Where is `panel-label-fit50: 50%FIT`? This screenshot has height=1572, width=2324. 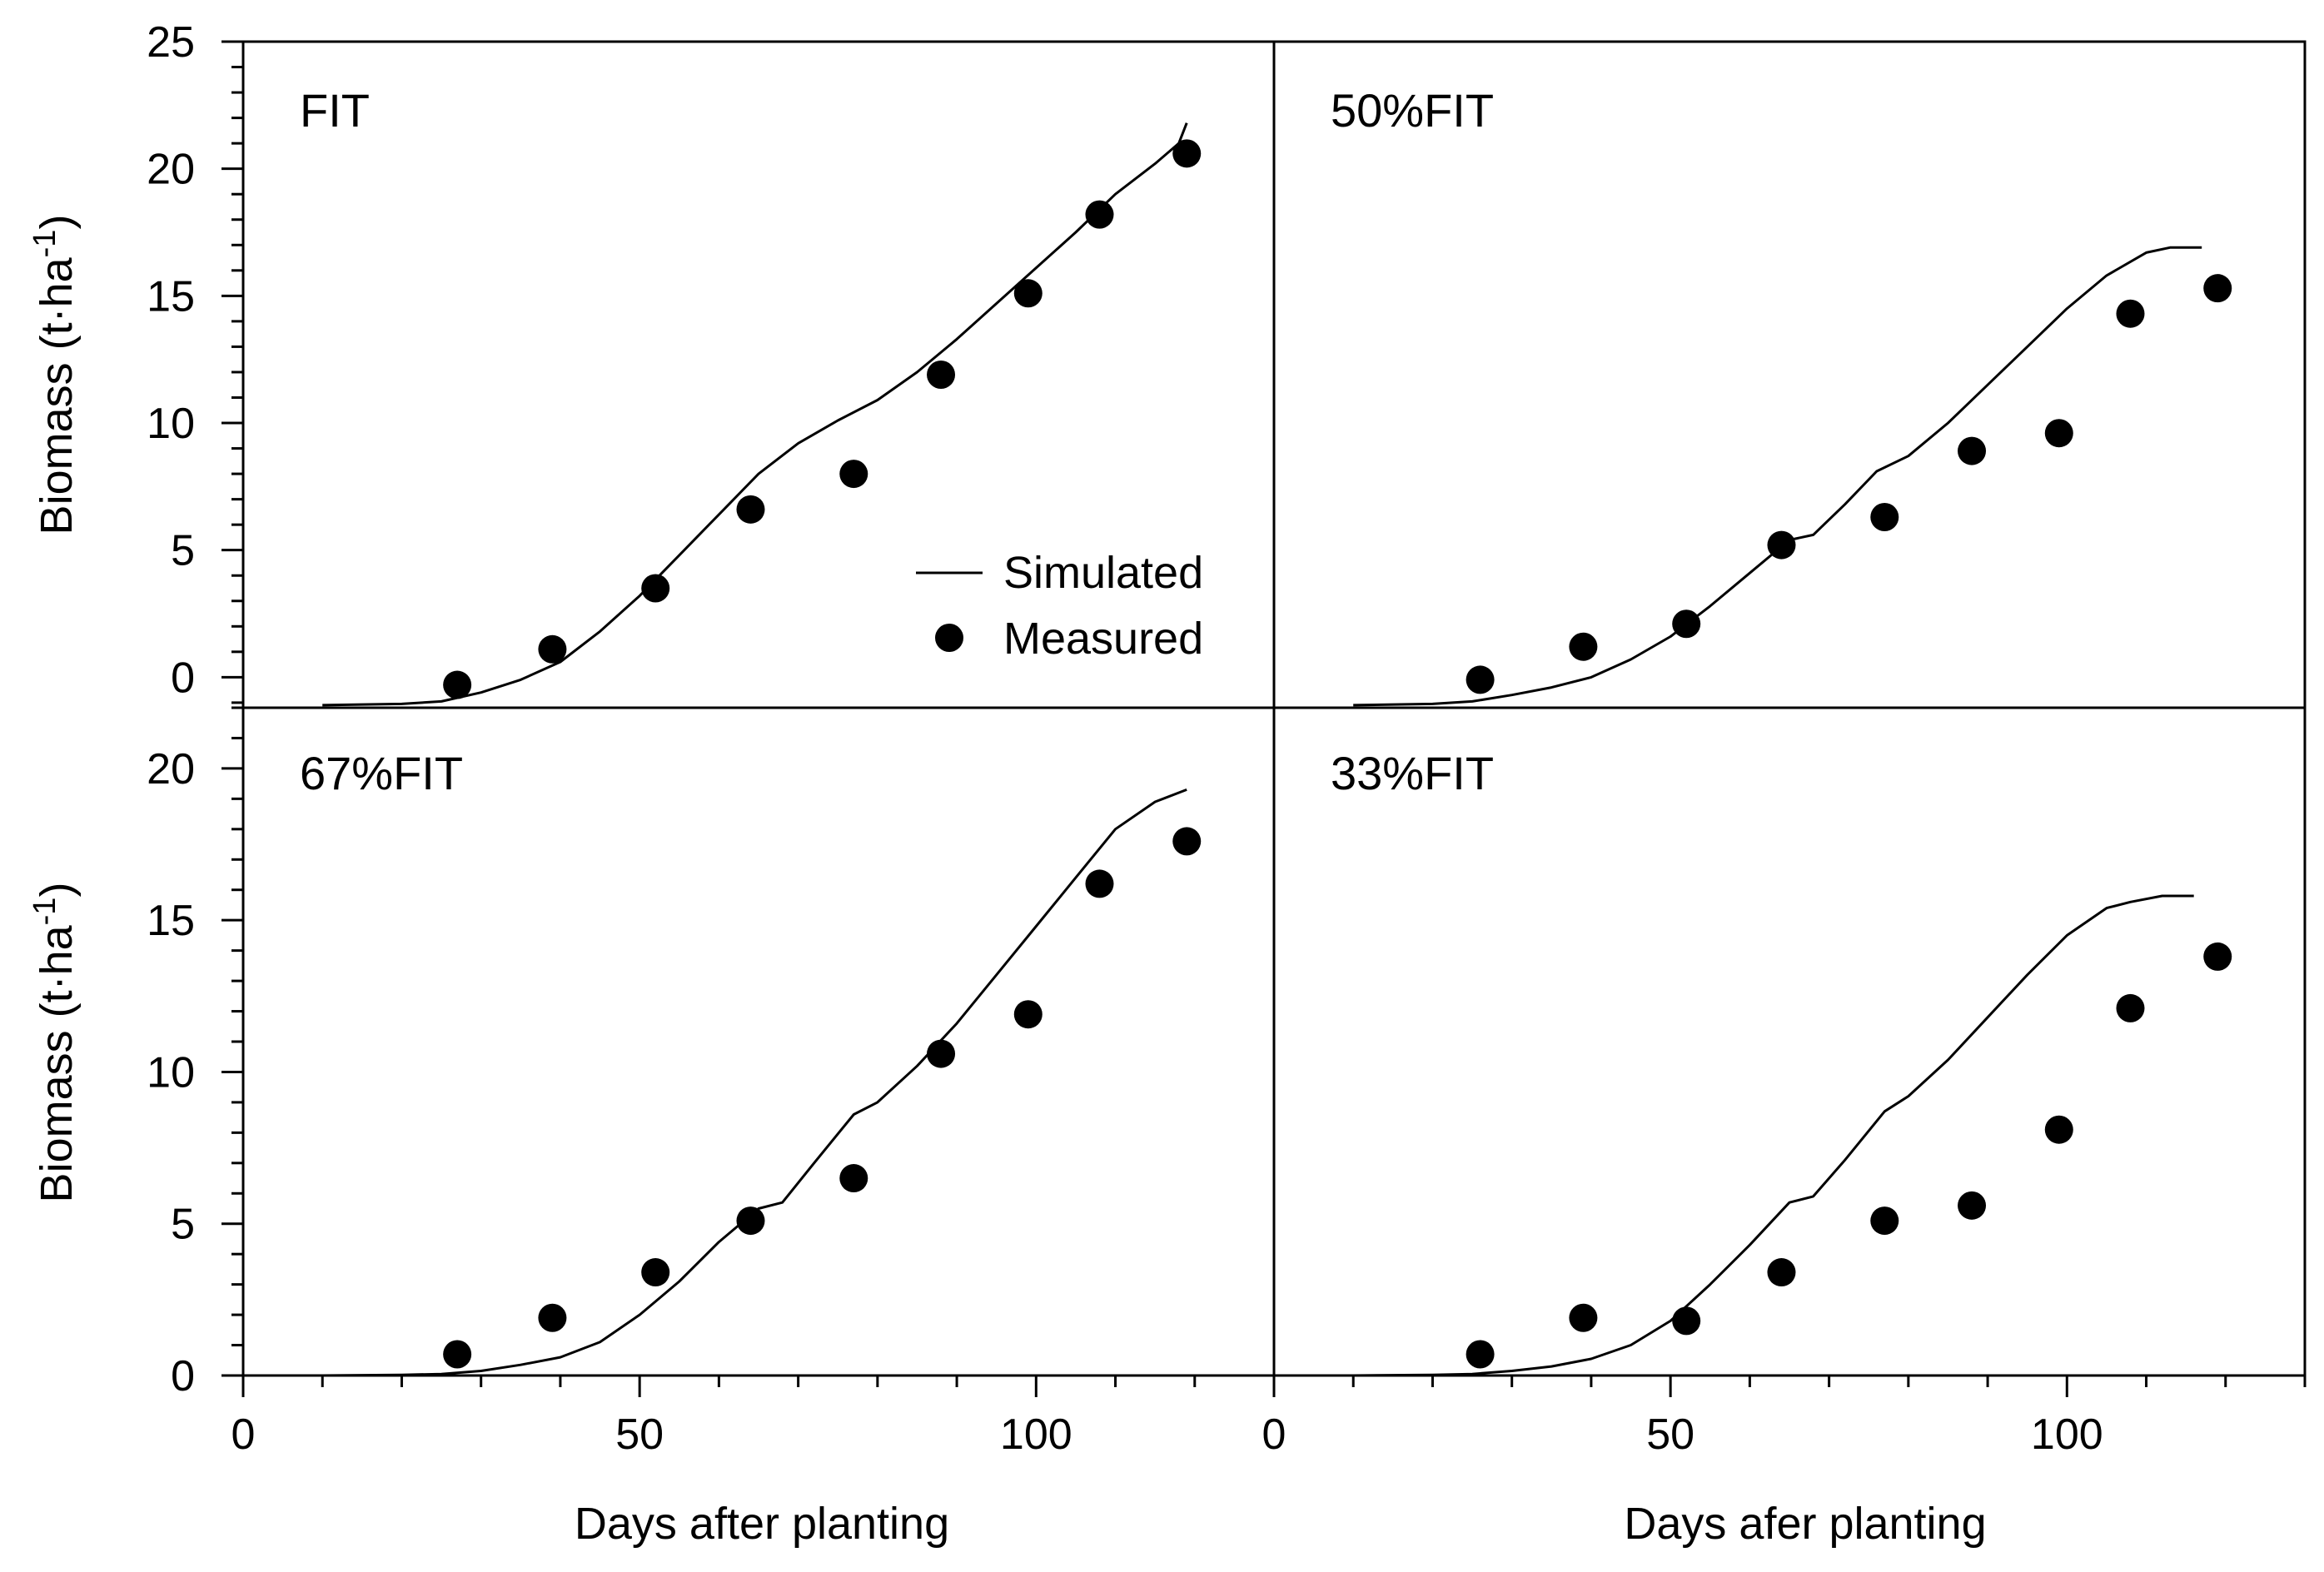
panel-label-fit50: 50%FIT is located at coordinates (1413, 111).